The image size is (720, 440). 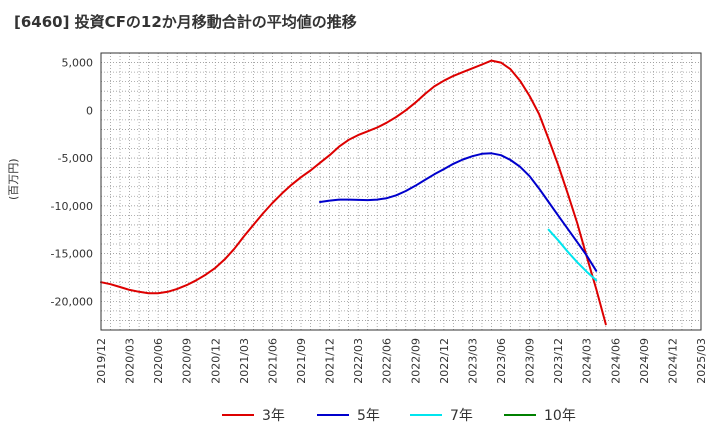 I want to click on x-tick-label: 2022/09, so click(x=415, y=361).